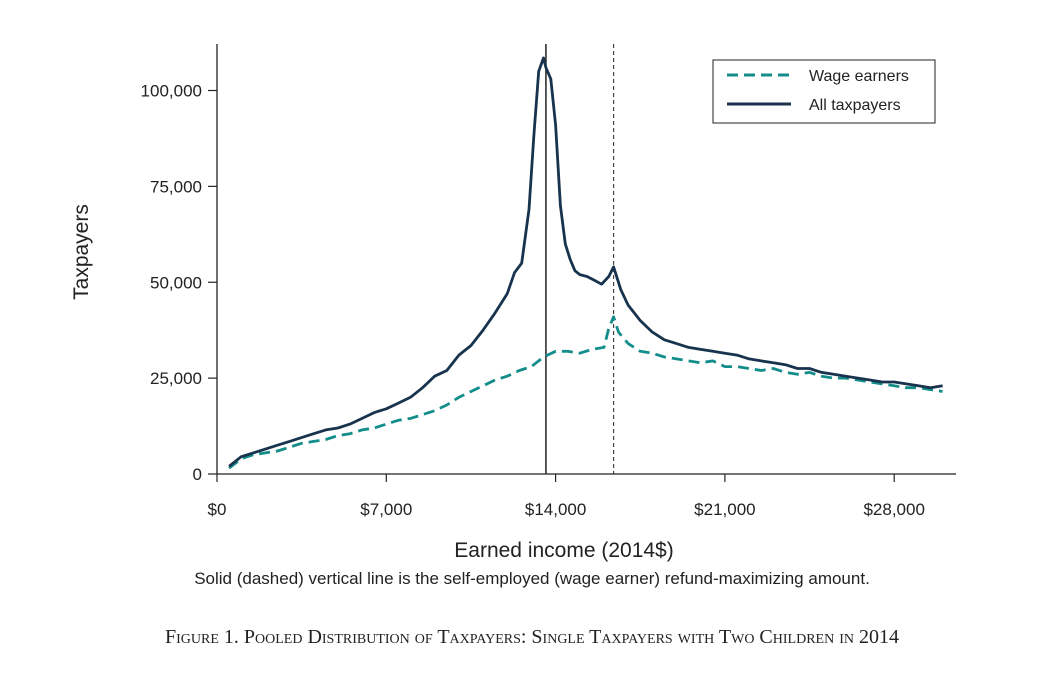  I want to click on x-tick-label: $7,000, so click(386, 509).